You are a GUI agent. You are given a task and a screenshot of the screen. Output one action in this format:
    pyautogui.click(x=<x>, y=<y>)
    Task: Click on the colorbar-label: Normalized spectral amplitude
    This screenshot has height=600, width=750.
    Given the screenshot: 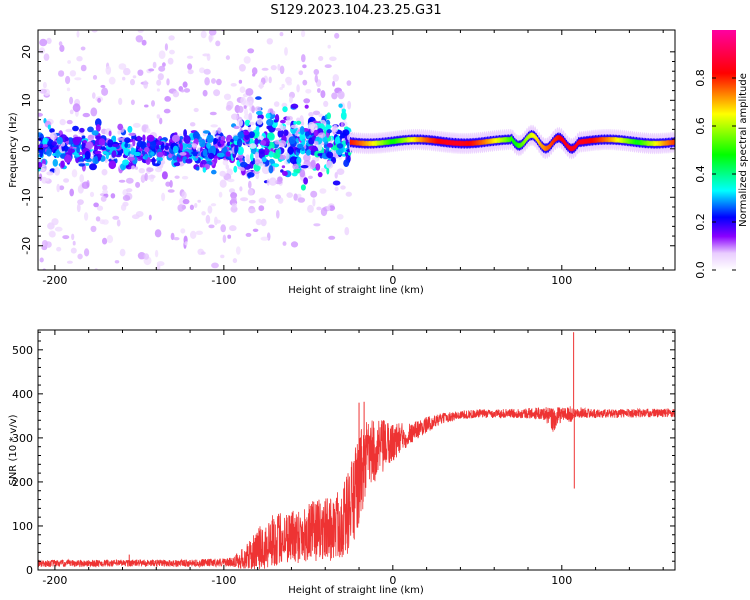 What is the action you would take?
    pyautogui.click(x=743, y=150)
    